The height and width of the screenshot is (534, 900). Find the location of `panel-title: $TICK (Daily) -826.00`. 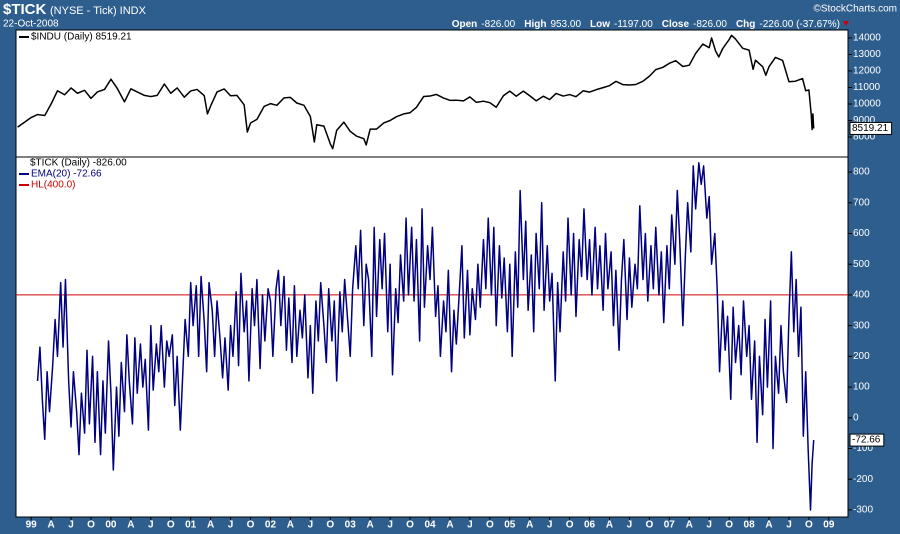

panel-title: $TICK (Daily) -826.00 is located at coordinates (78, 163).